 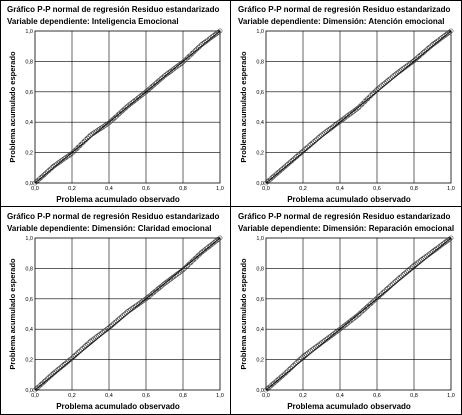 I want to click on y-tick-label: 0,2, so click(x=260, y=361).